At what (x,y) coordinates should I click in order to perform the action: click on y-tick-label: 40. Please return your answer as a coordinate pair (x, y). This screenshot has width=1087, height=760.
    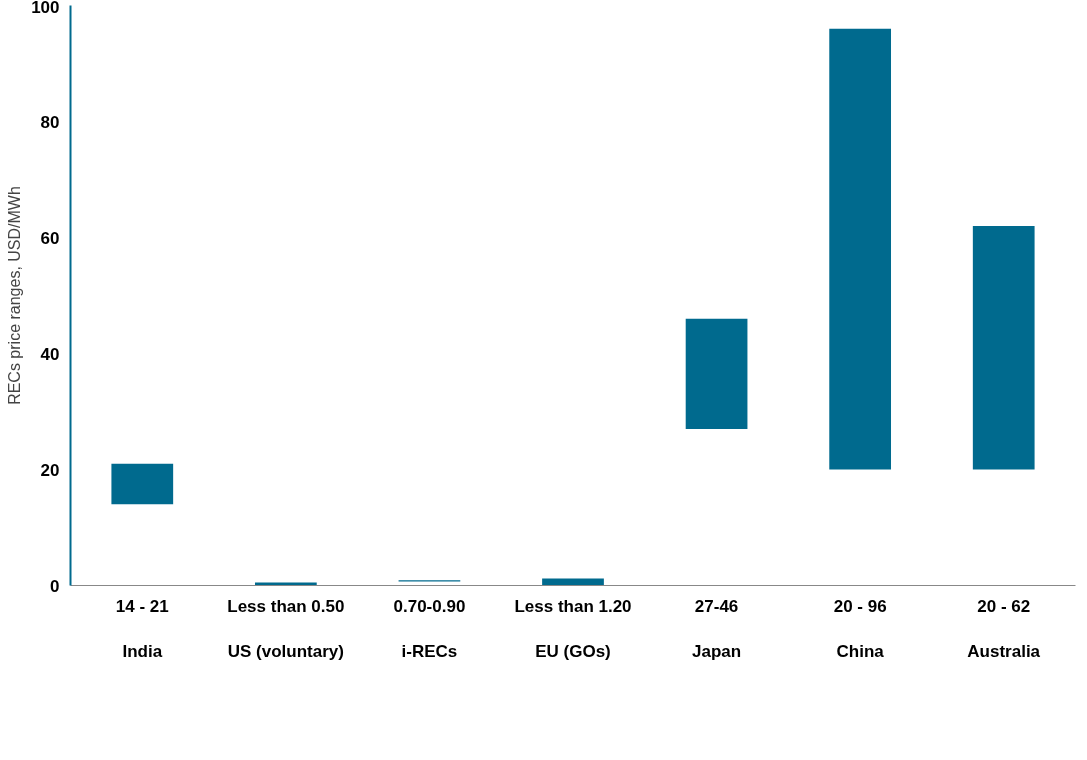
    Looking at the image, I should click on (50, 354).